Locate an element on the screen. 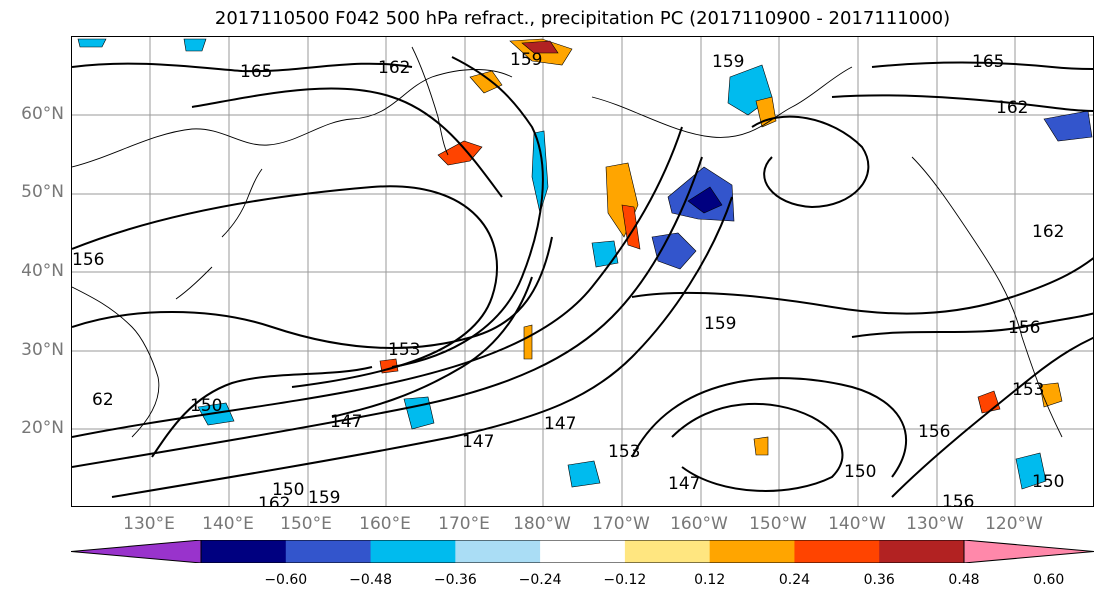 Image resolution: width=1105 pixels, height=601 pixels. colorbar-tick-label: 0.60 is located at coordinates (1049, 580).